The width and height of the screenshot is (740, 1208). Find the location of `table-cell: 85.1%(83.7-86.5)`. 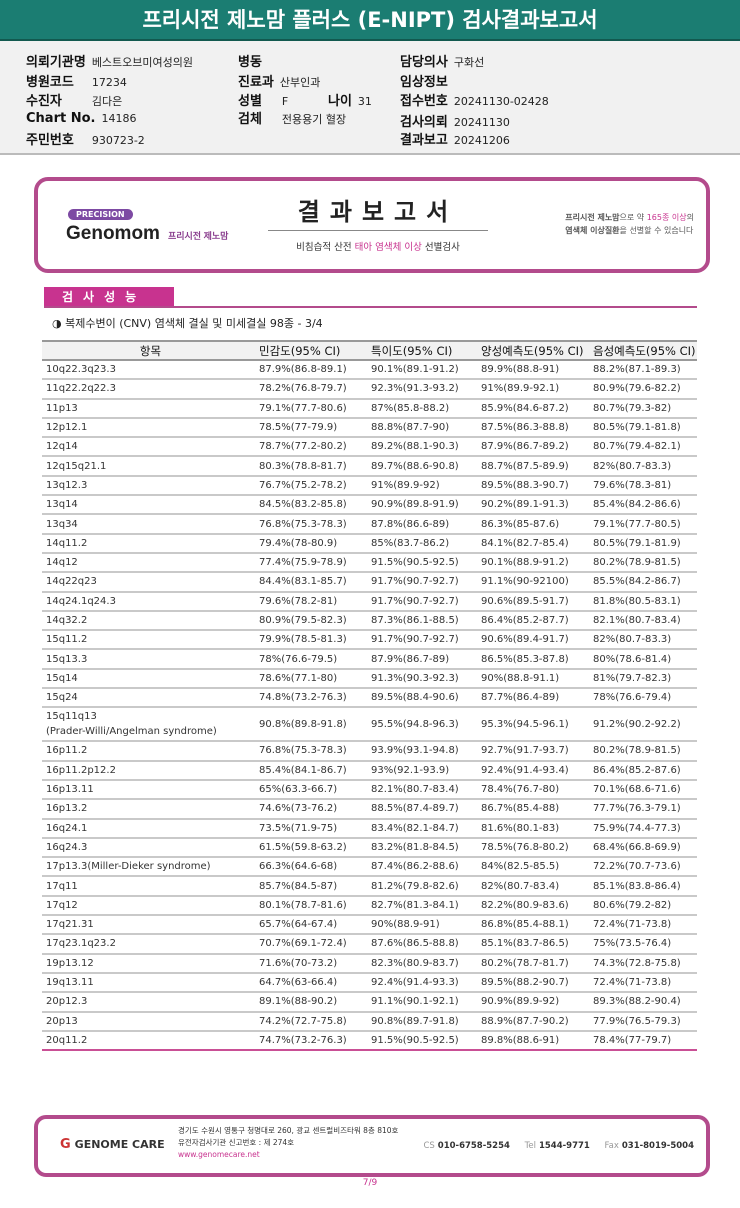

table-cell: 85.1%(83.7-86.5) is located at coordinates (533, 944).